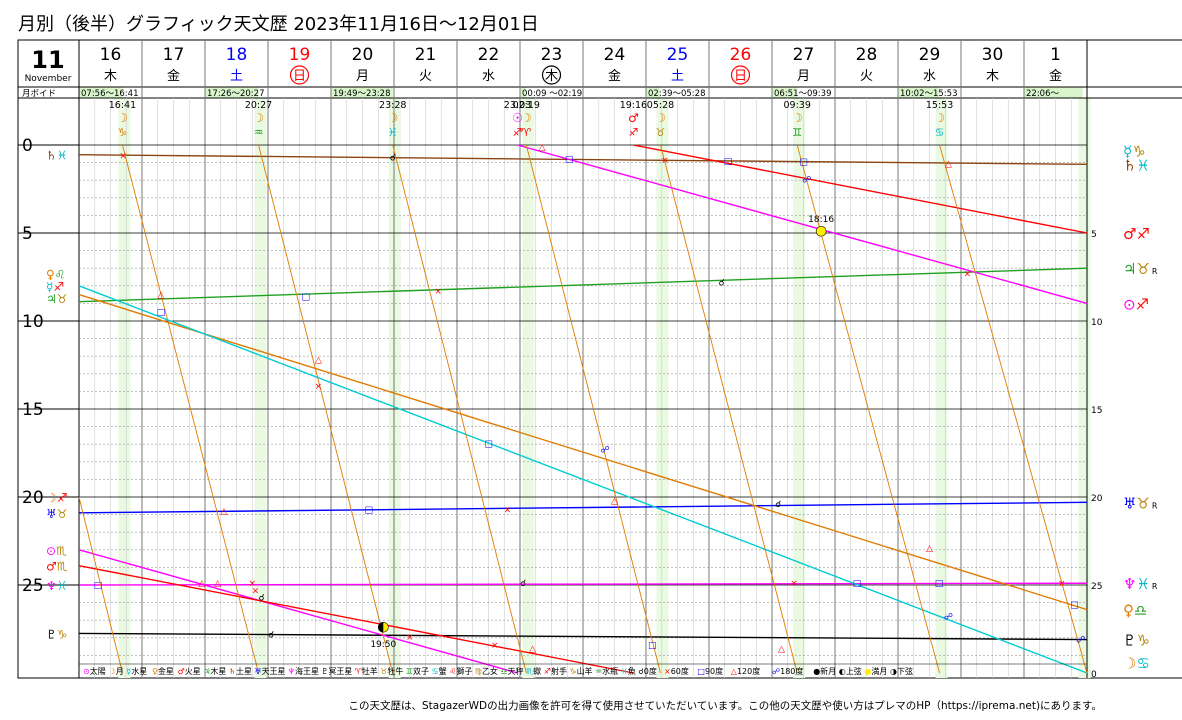  What do you see at coordinates (1136, 641) in the screenshot?
I see `right-planet-label: ♇♑` at bounding box center [1136, 641].